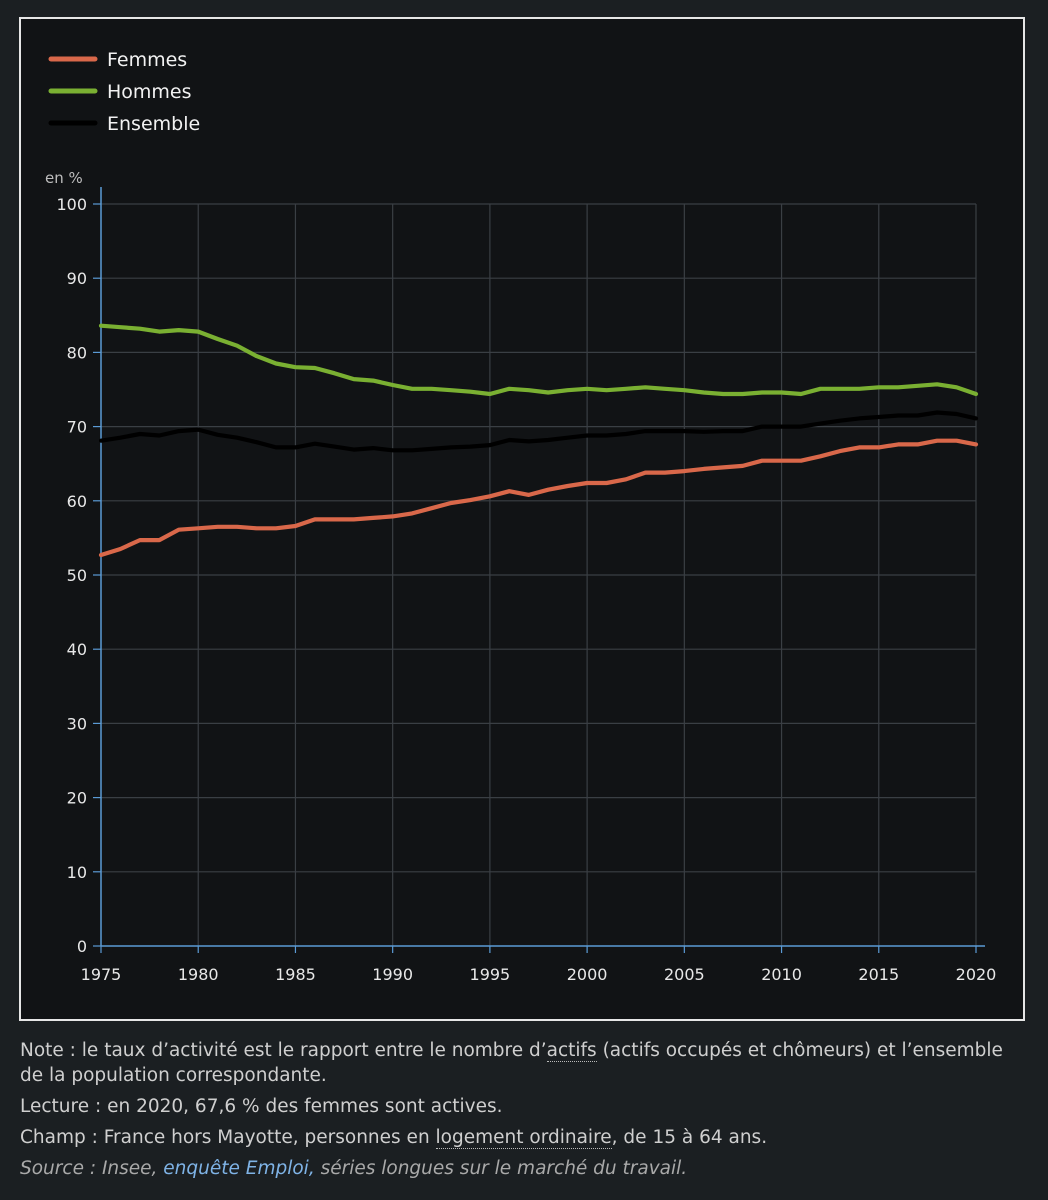  What do you see at coordinates (587, 974) in the screenshot?
I see `x-tick-label: 2000` at bounding box center [587, 974].